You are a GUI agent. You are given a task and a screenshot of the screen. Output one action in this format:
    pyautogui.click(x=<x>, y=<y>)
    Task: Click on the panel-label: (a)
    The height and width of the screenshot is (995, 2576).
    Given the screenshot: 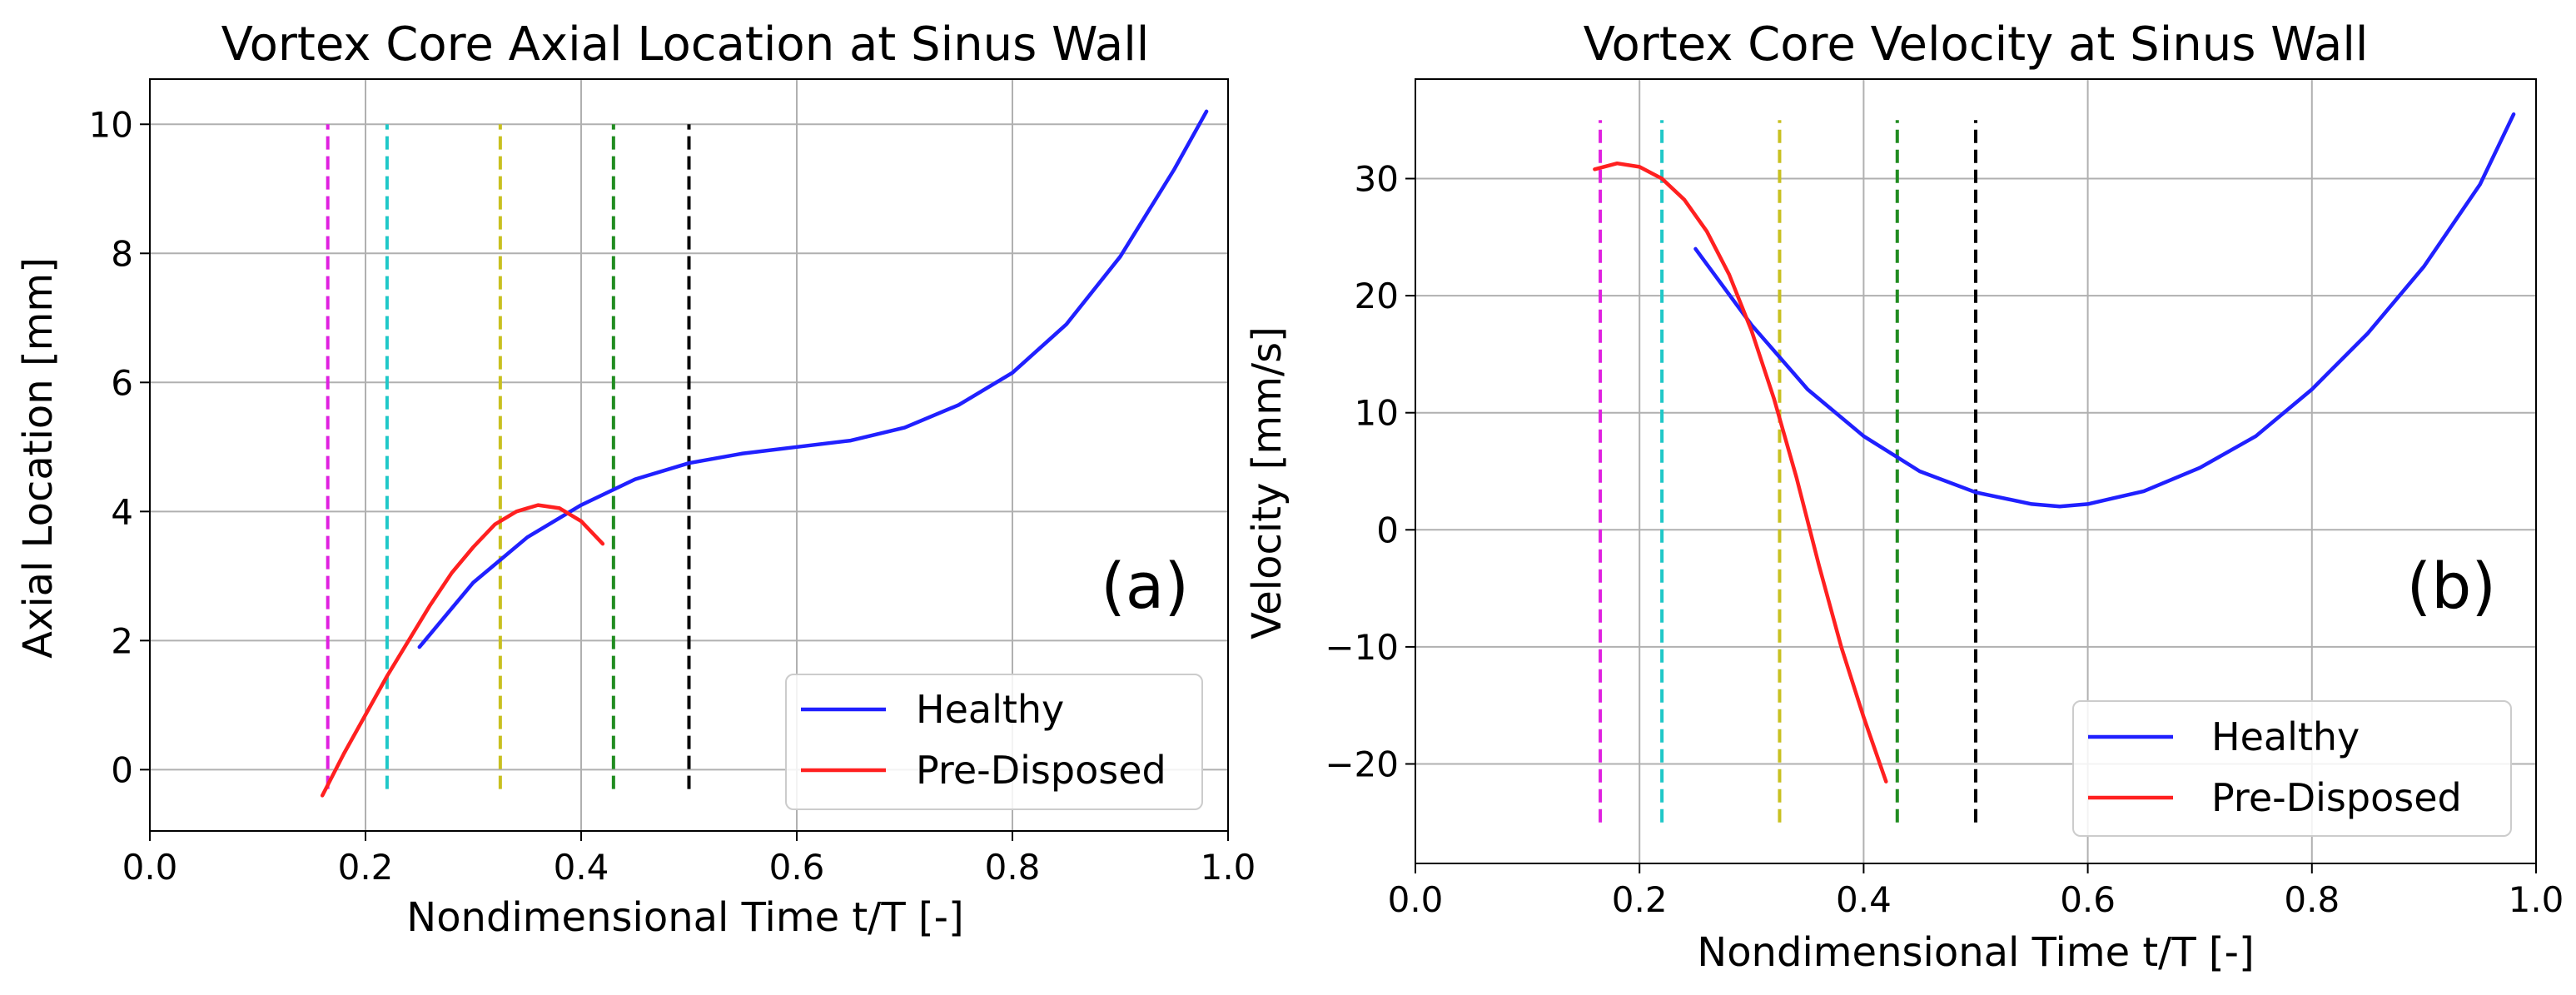 What is the action you would take?
    pyautogui.click(x=1145, y=586)
    